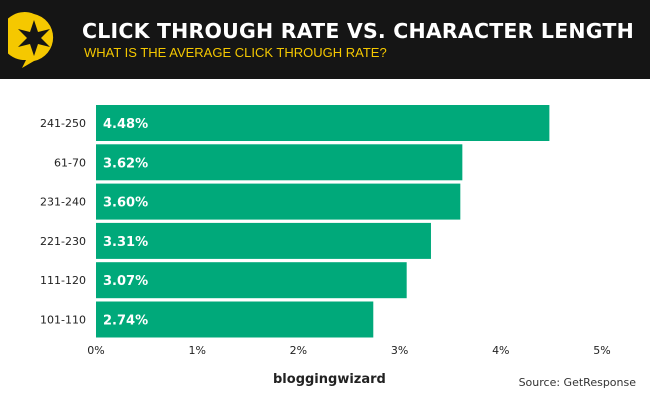 Image resolution: width=650 pixels, height=400 pixels. I want to click on category-label: 241-250, so click(63, 123).